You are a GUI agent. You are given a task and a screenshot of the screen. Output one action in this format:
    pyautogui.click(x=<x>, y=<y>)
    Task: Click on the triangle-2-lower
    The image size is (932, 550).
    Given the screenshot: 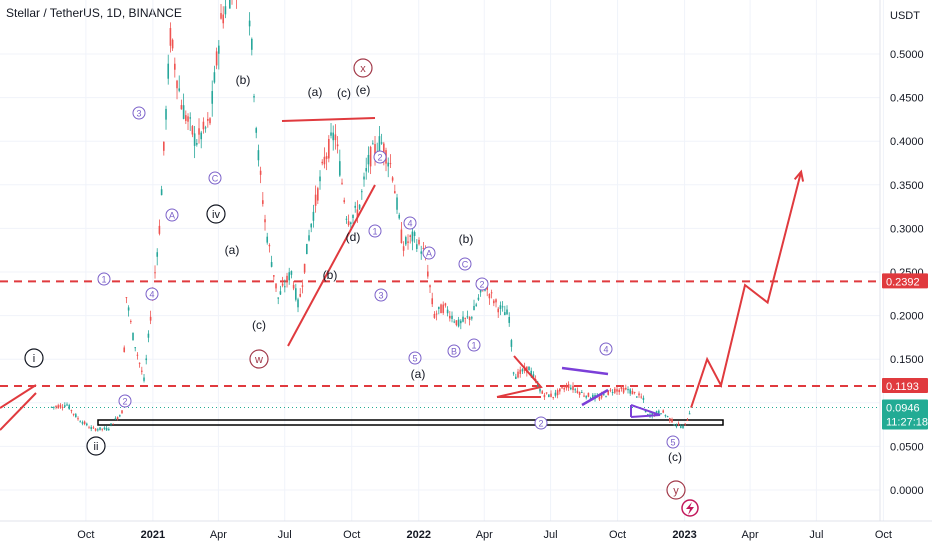 What is the action you would take?
    pyautogui.click(x=595, y=397)
    